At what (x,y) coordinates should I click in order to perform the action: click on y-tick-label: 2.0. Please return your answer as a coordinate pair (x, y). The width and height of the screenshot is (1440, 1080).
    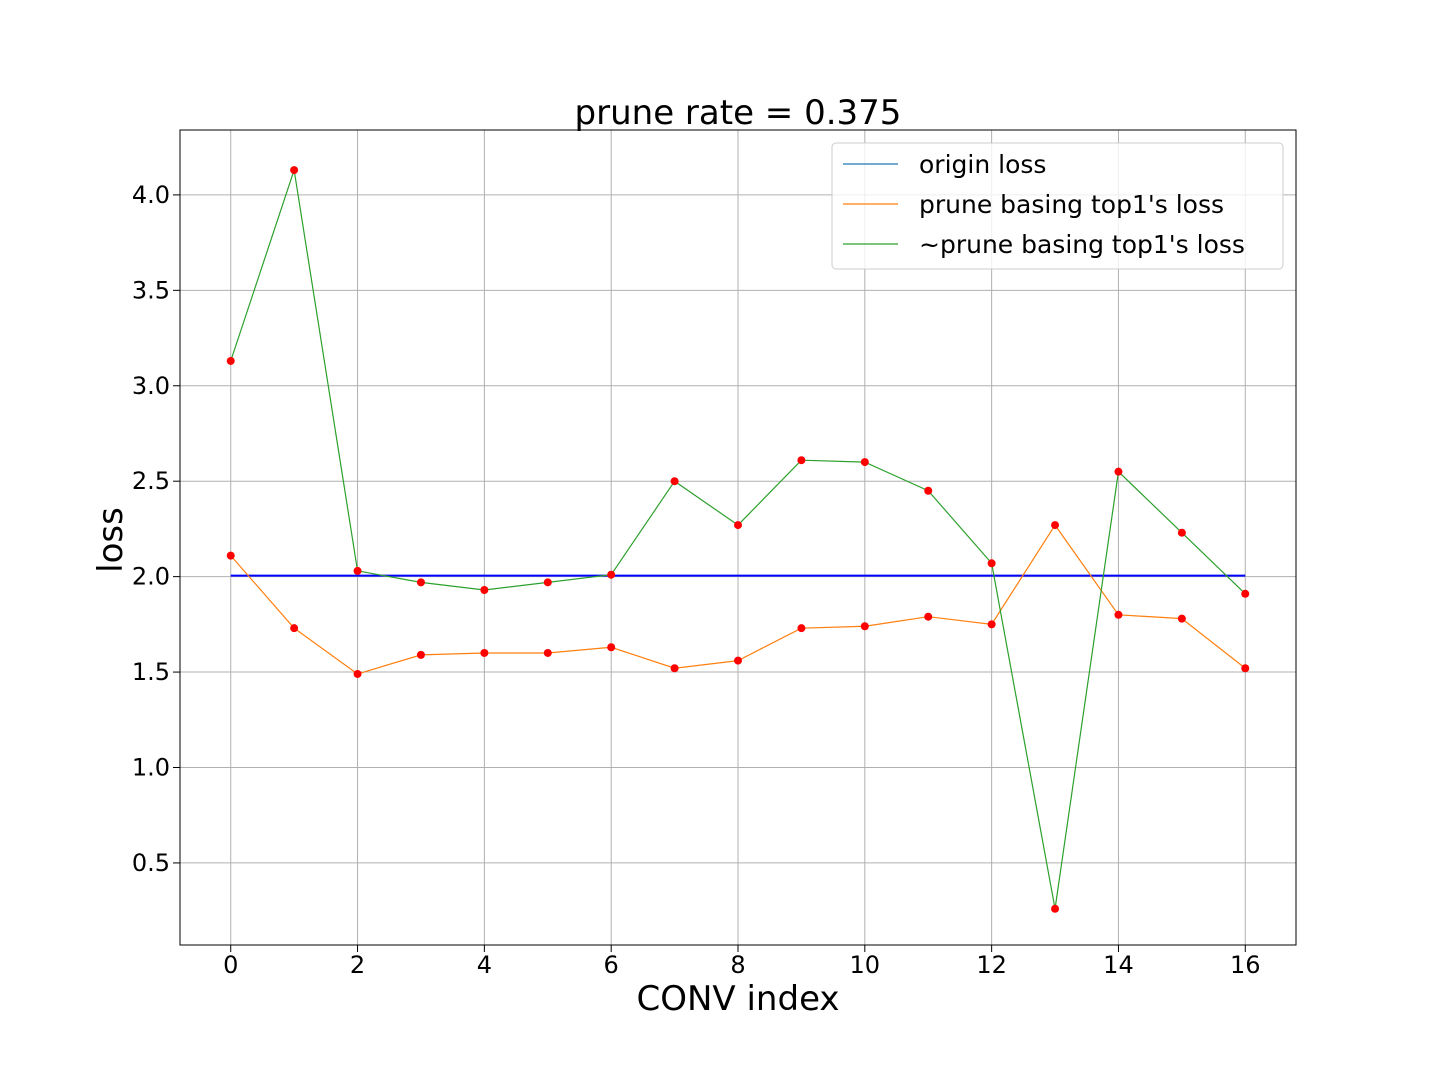
    Looking at the image, I should click on (151, 577).